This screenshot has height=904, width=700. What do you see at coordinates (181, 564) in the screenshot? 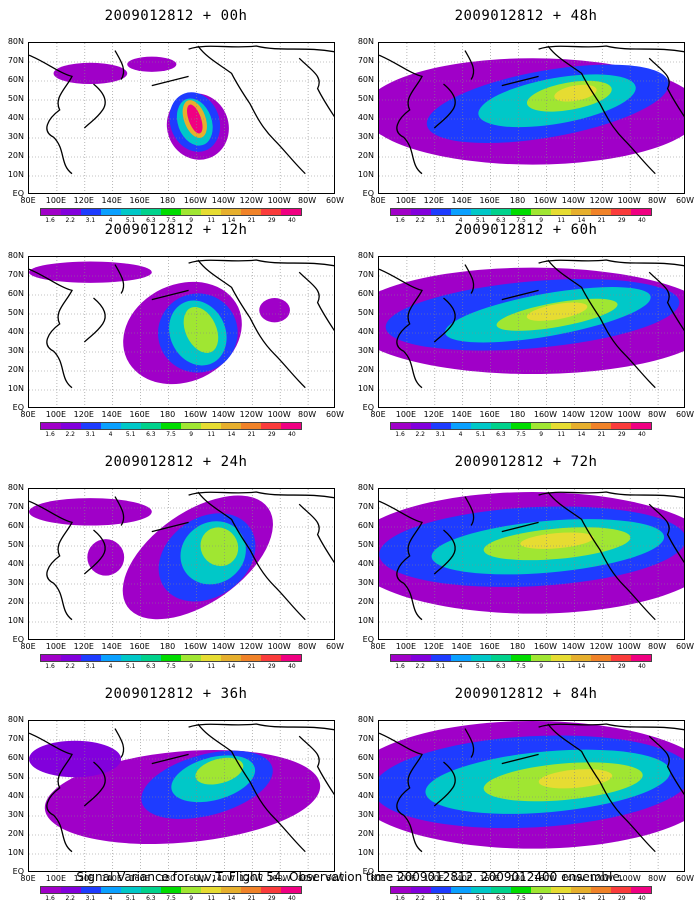
I see `map-plot-area` at bounding box center [181, 564].